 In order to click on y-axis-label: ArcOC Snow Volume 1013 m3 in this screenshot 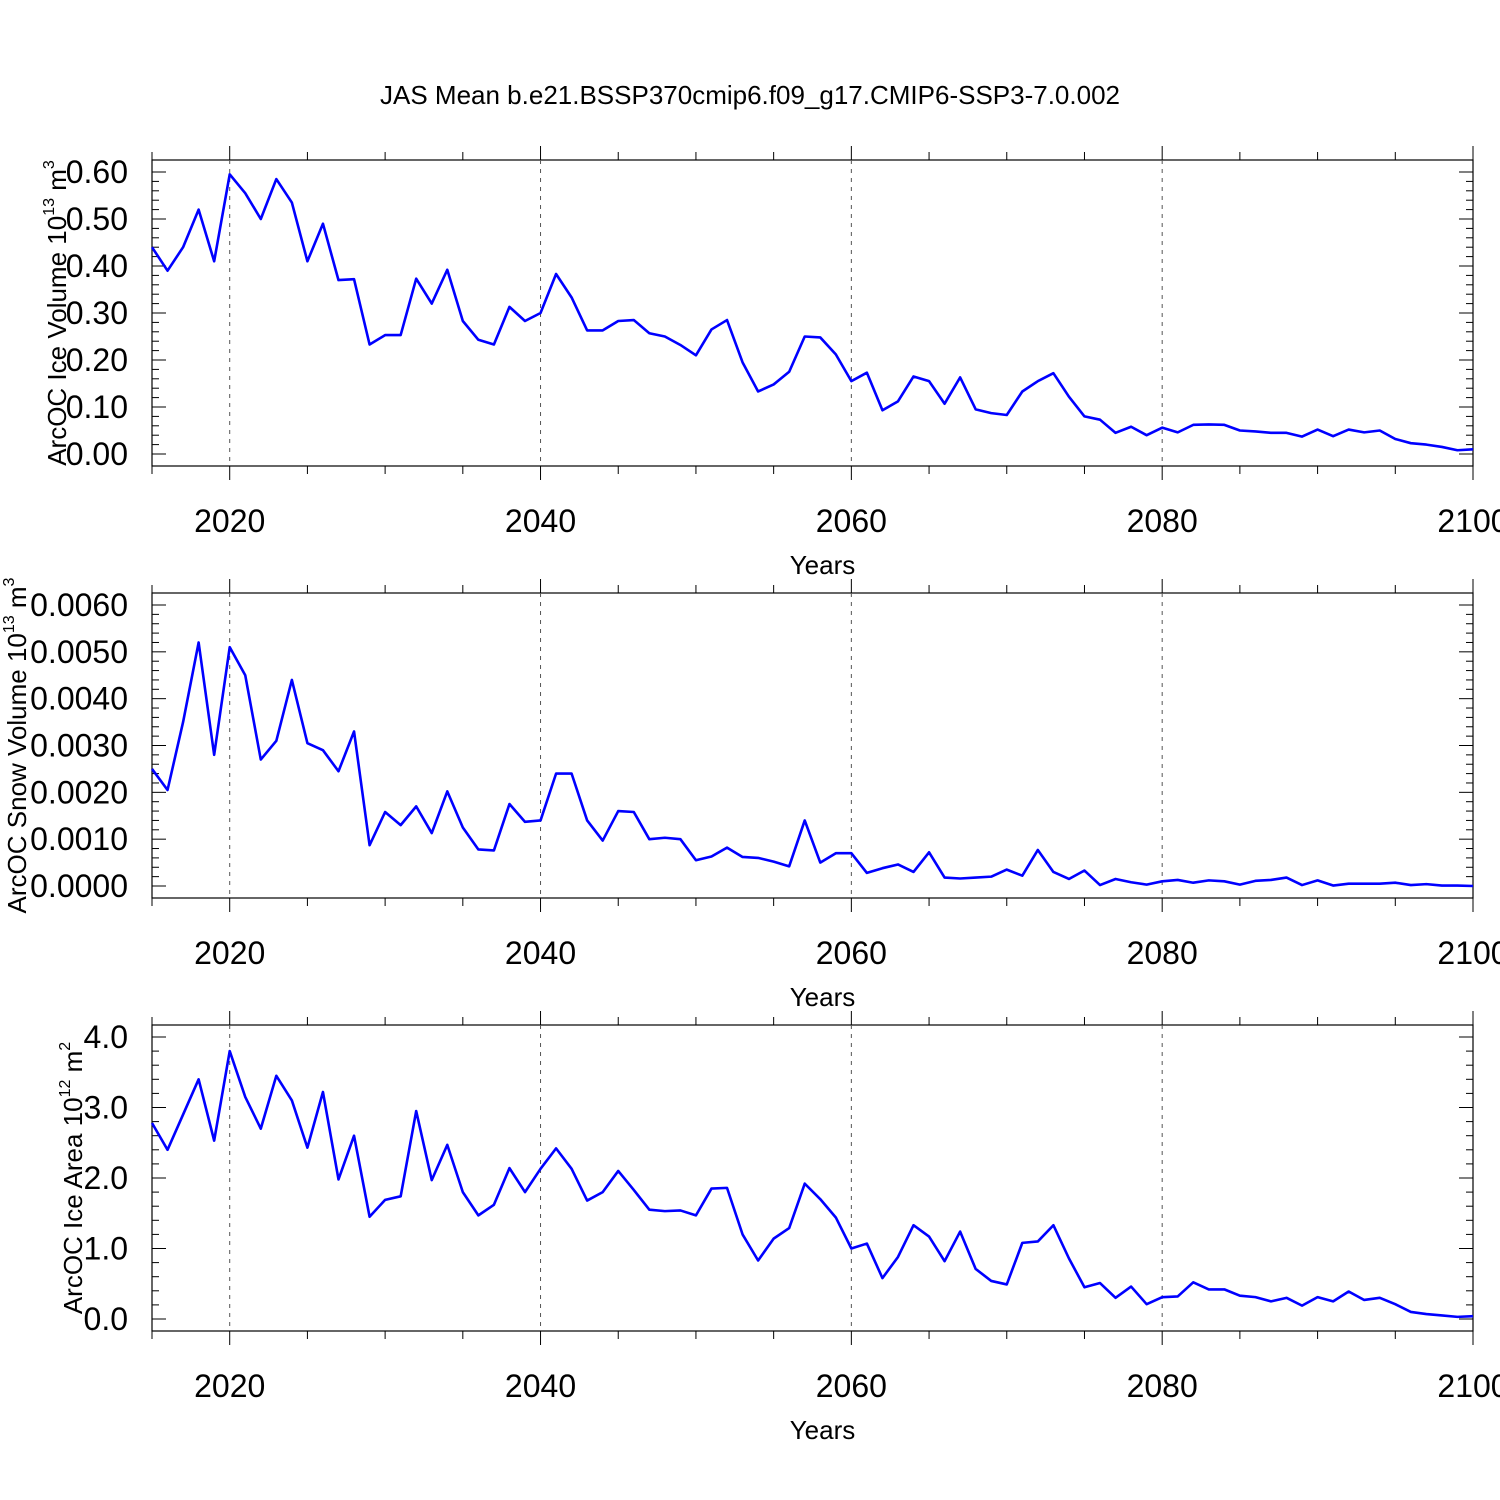, I will do `click(16, 745)`.